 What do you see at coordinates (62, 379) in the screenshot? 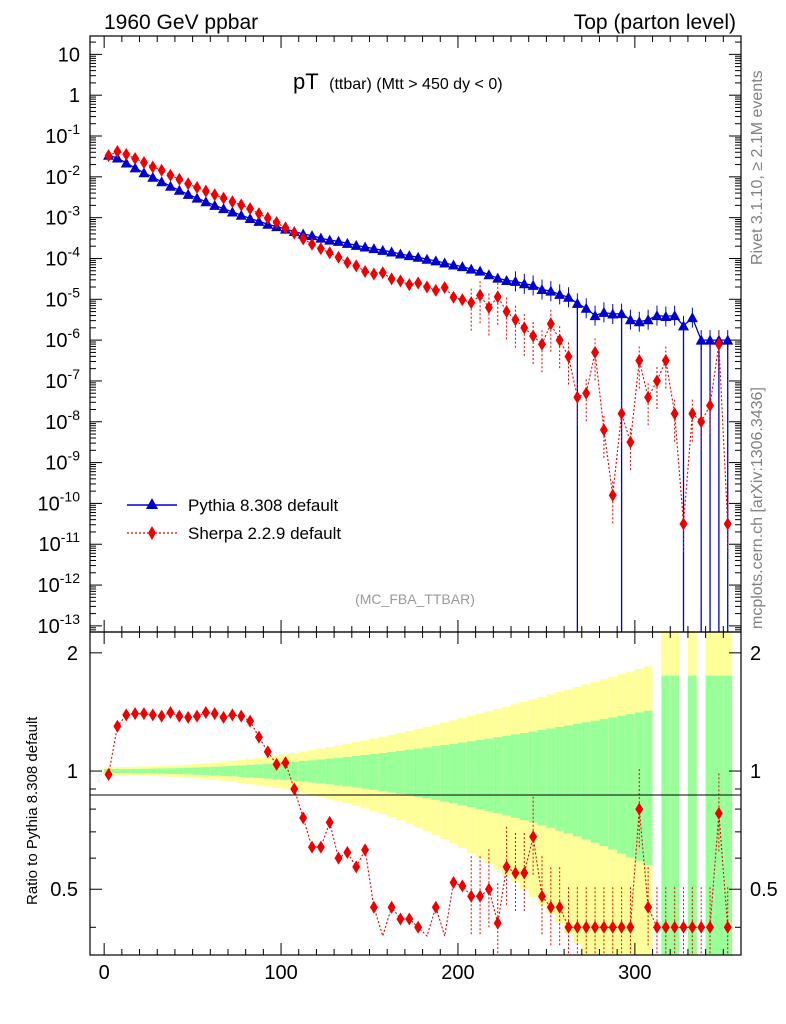
I see `main-y-tick-label: 10⁻⁷` at bounding box center [62, 379].